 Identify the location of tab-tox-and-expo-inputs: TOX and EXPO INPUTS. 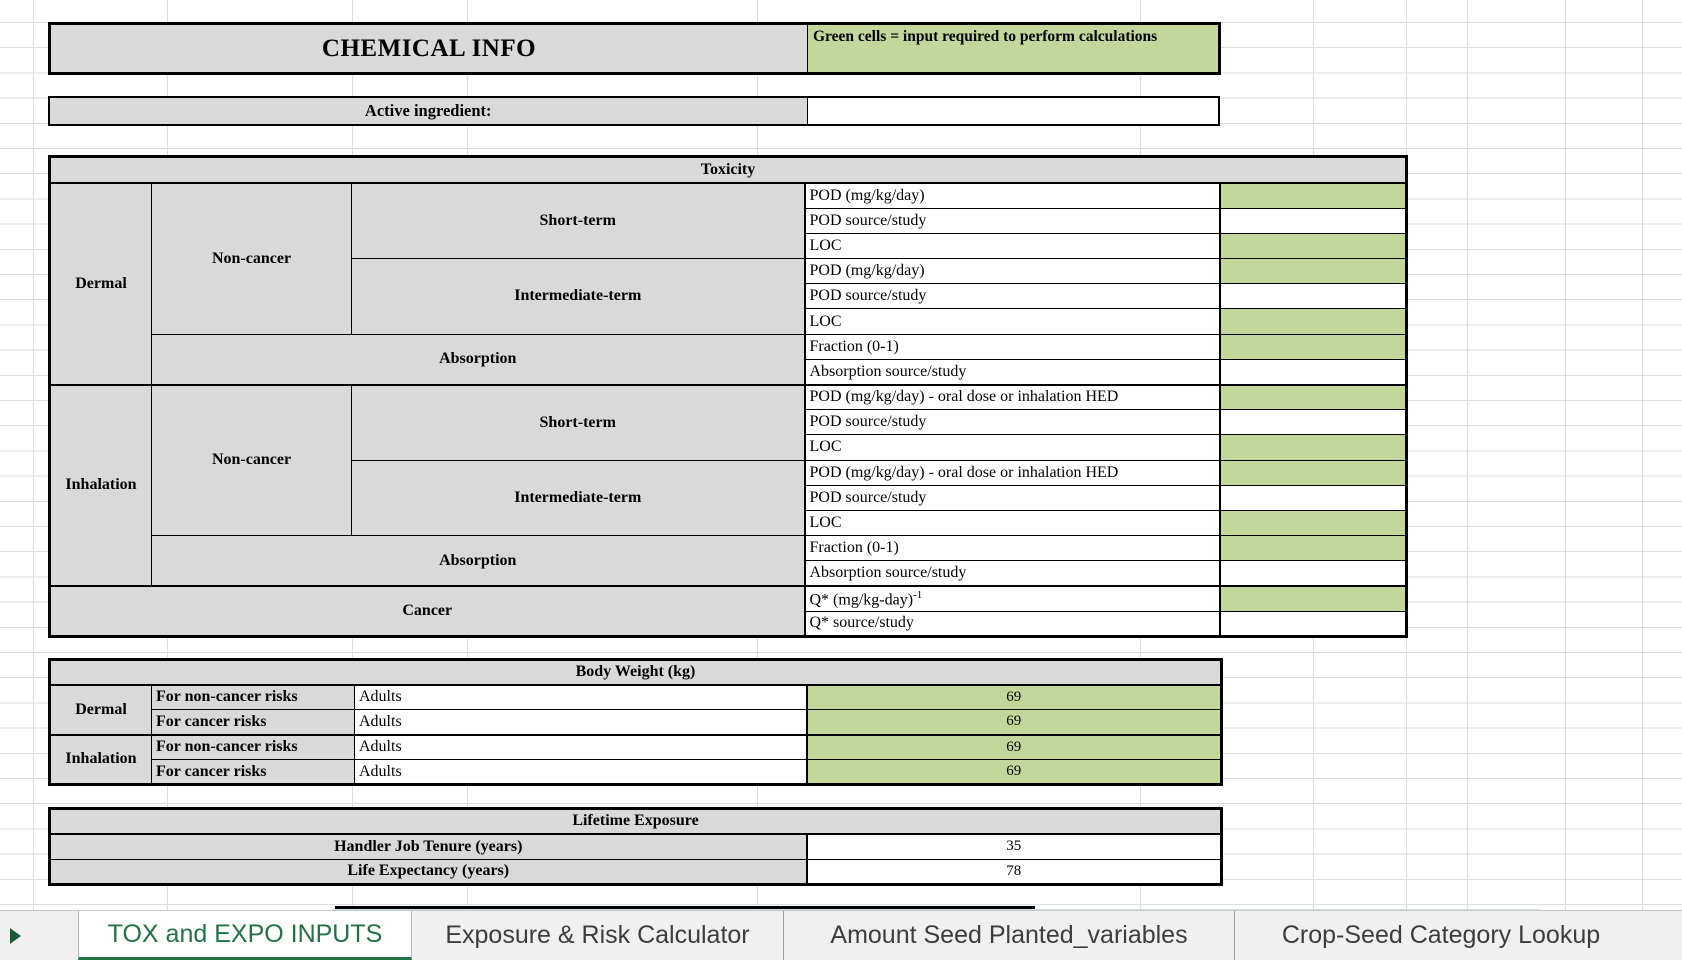
(245, 935).